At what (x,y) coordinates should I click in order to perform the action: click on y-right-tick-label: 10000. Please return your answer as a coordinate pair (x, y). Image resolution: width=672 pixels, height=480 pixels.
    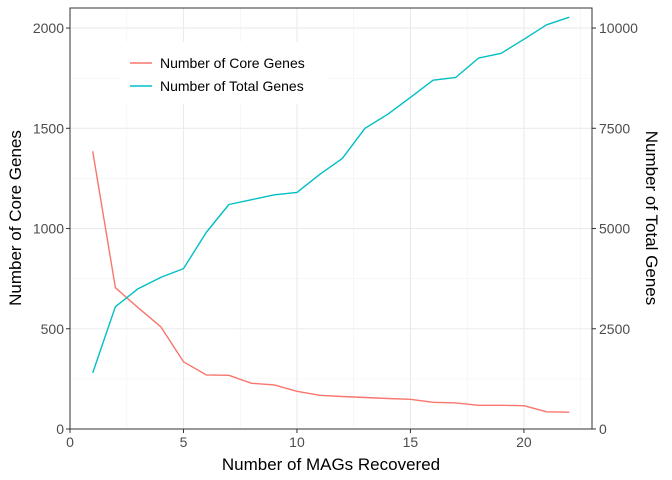
    Looking at the image, I should click on (618, 28).